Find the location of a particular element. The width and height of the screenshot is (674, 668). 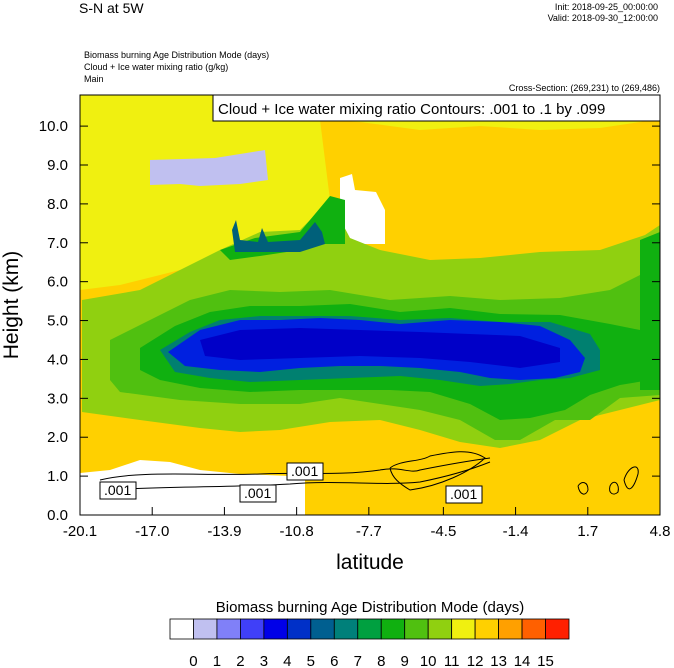

cross-section-label: Cross-Section: (269,231) to (269,486) is located at coordinates (584, 88).